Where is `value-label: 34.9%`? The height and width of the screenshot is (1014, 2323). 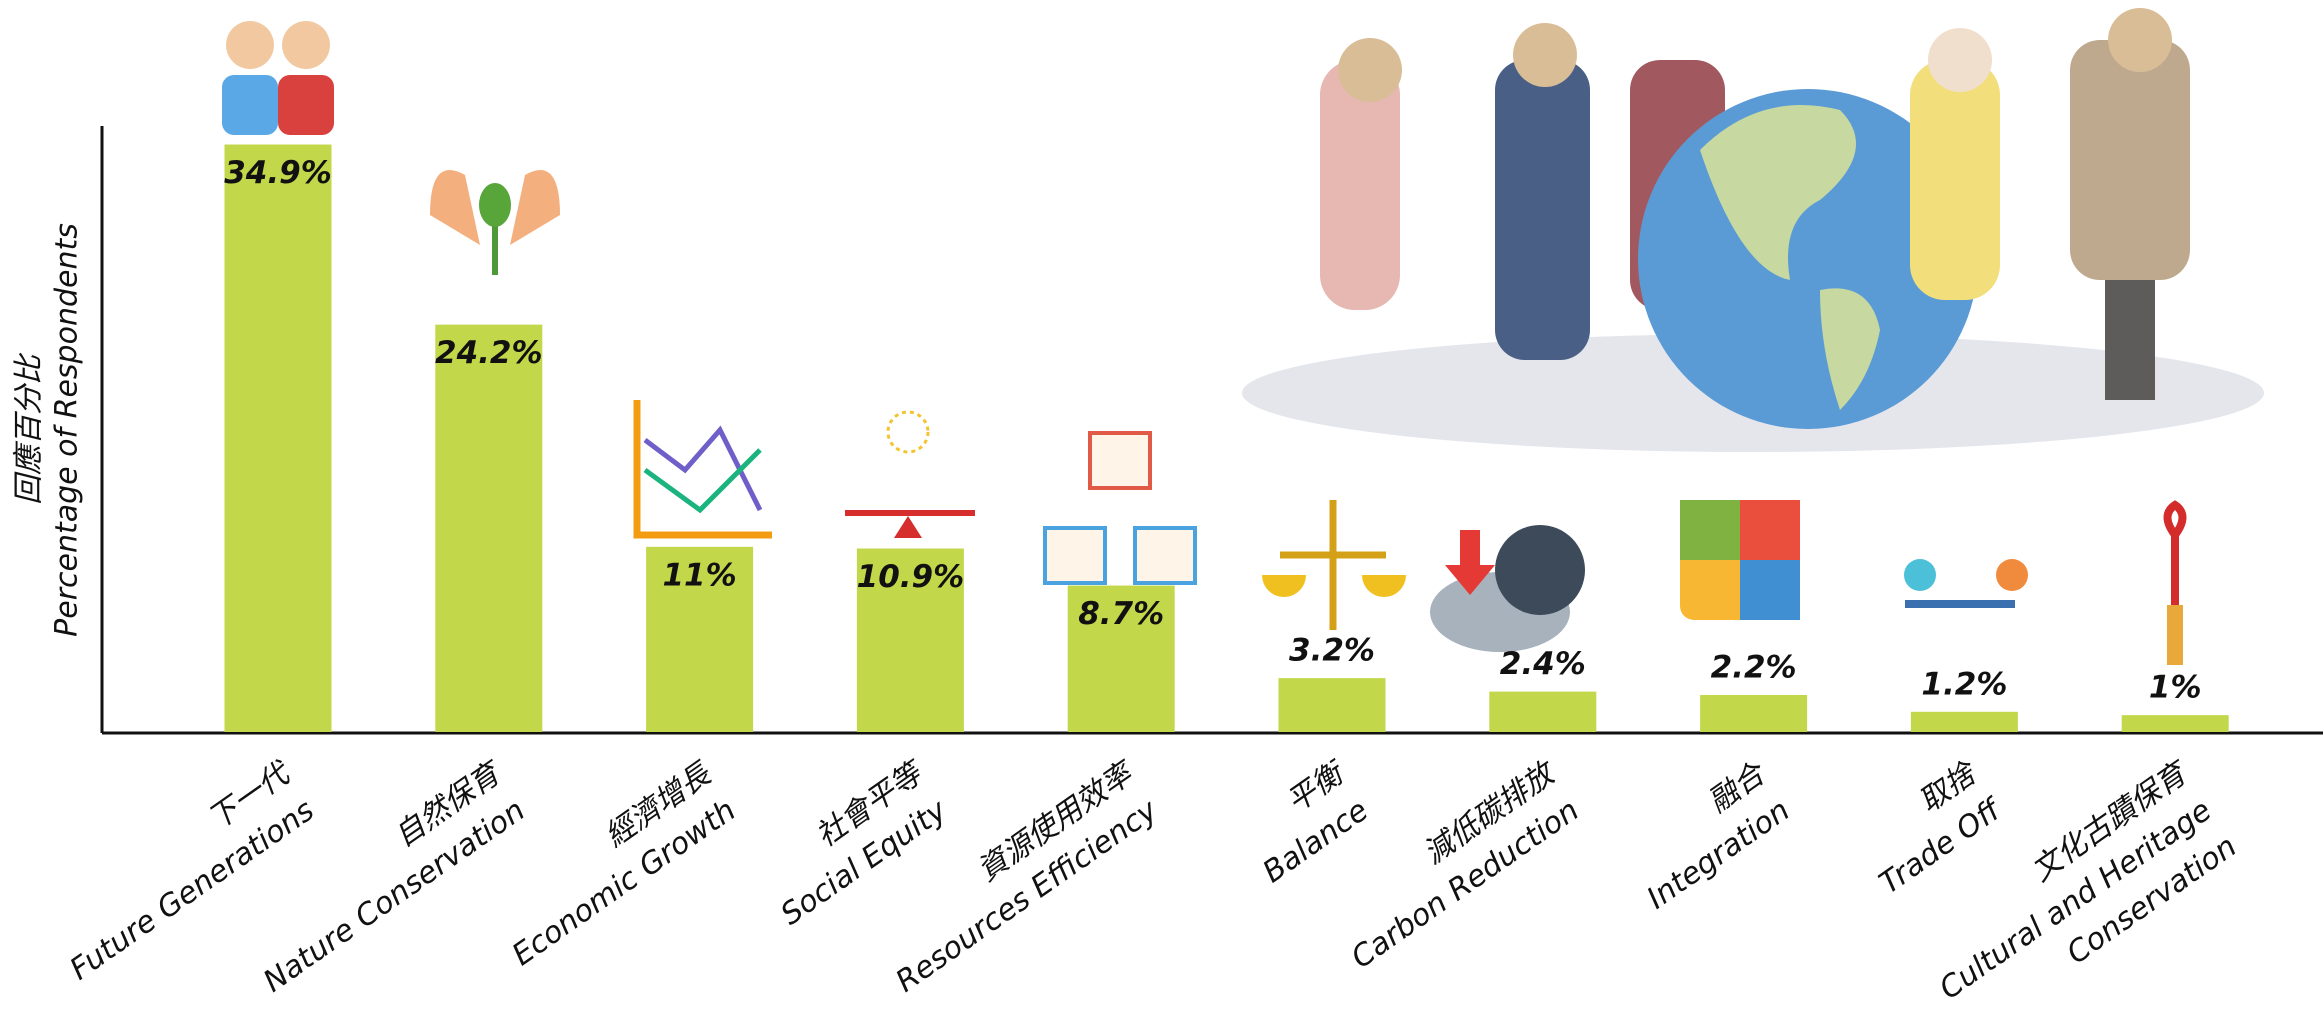 value-label: 34.9% is located at coordinates (278, 173).